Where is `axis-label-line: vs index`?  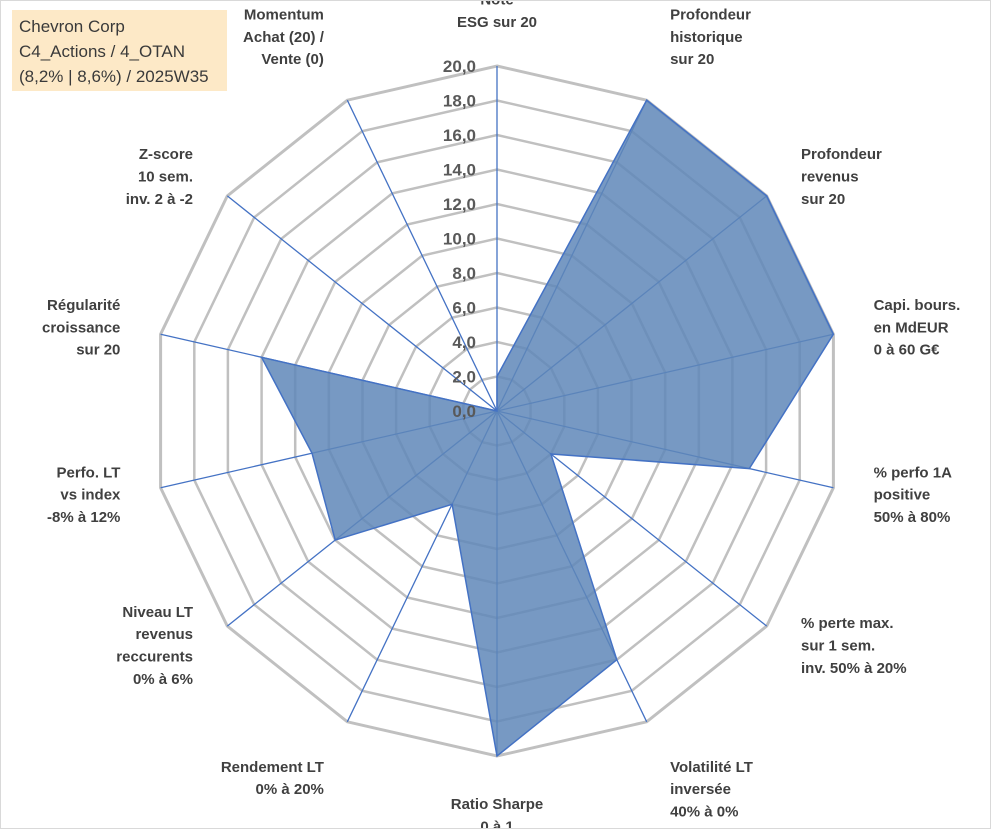 axis-label-line: vs index is located at coordinates (90, 495).